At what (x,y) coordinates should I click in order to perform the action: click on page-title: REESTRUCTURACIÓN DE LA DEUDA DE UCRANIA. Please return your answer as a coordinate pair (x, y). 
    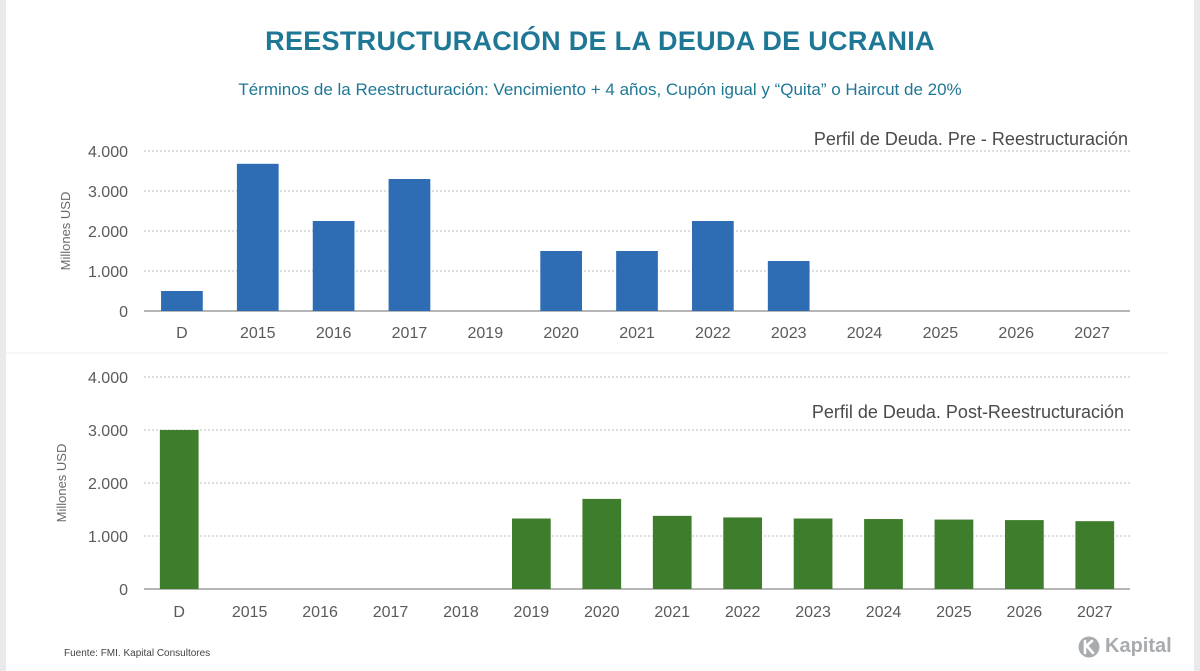
    Looking at the image, I should click on (600, 41).